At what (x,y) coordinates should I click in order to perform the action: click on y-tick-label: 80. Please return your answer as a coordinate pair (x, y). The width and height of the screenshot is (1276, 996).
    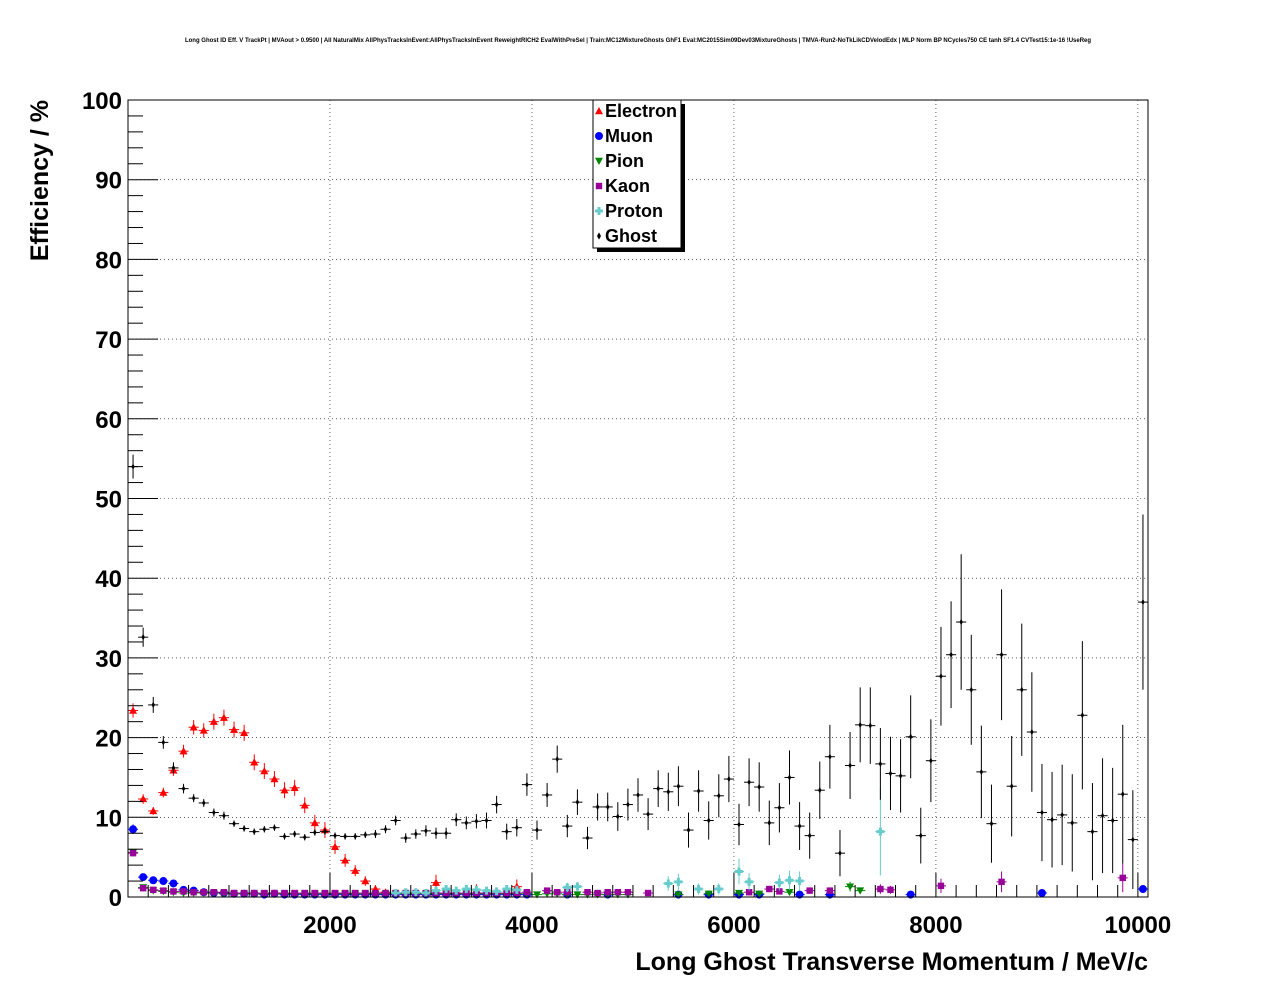
    Looking at the image, I should click on (108, 260).